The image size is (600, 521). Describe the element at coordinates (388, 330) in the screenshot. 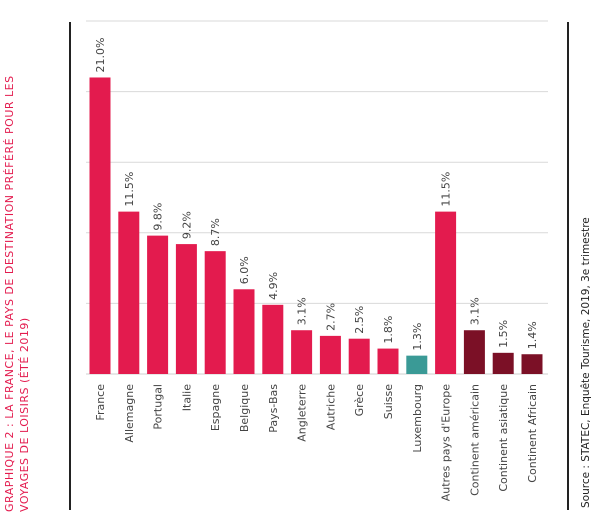

I see `data-label: 1.8%` at that location.